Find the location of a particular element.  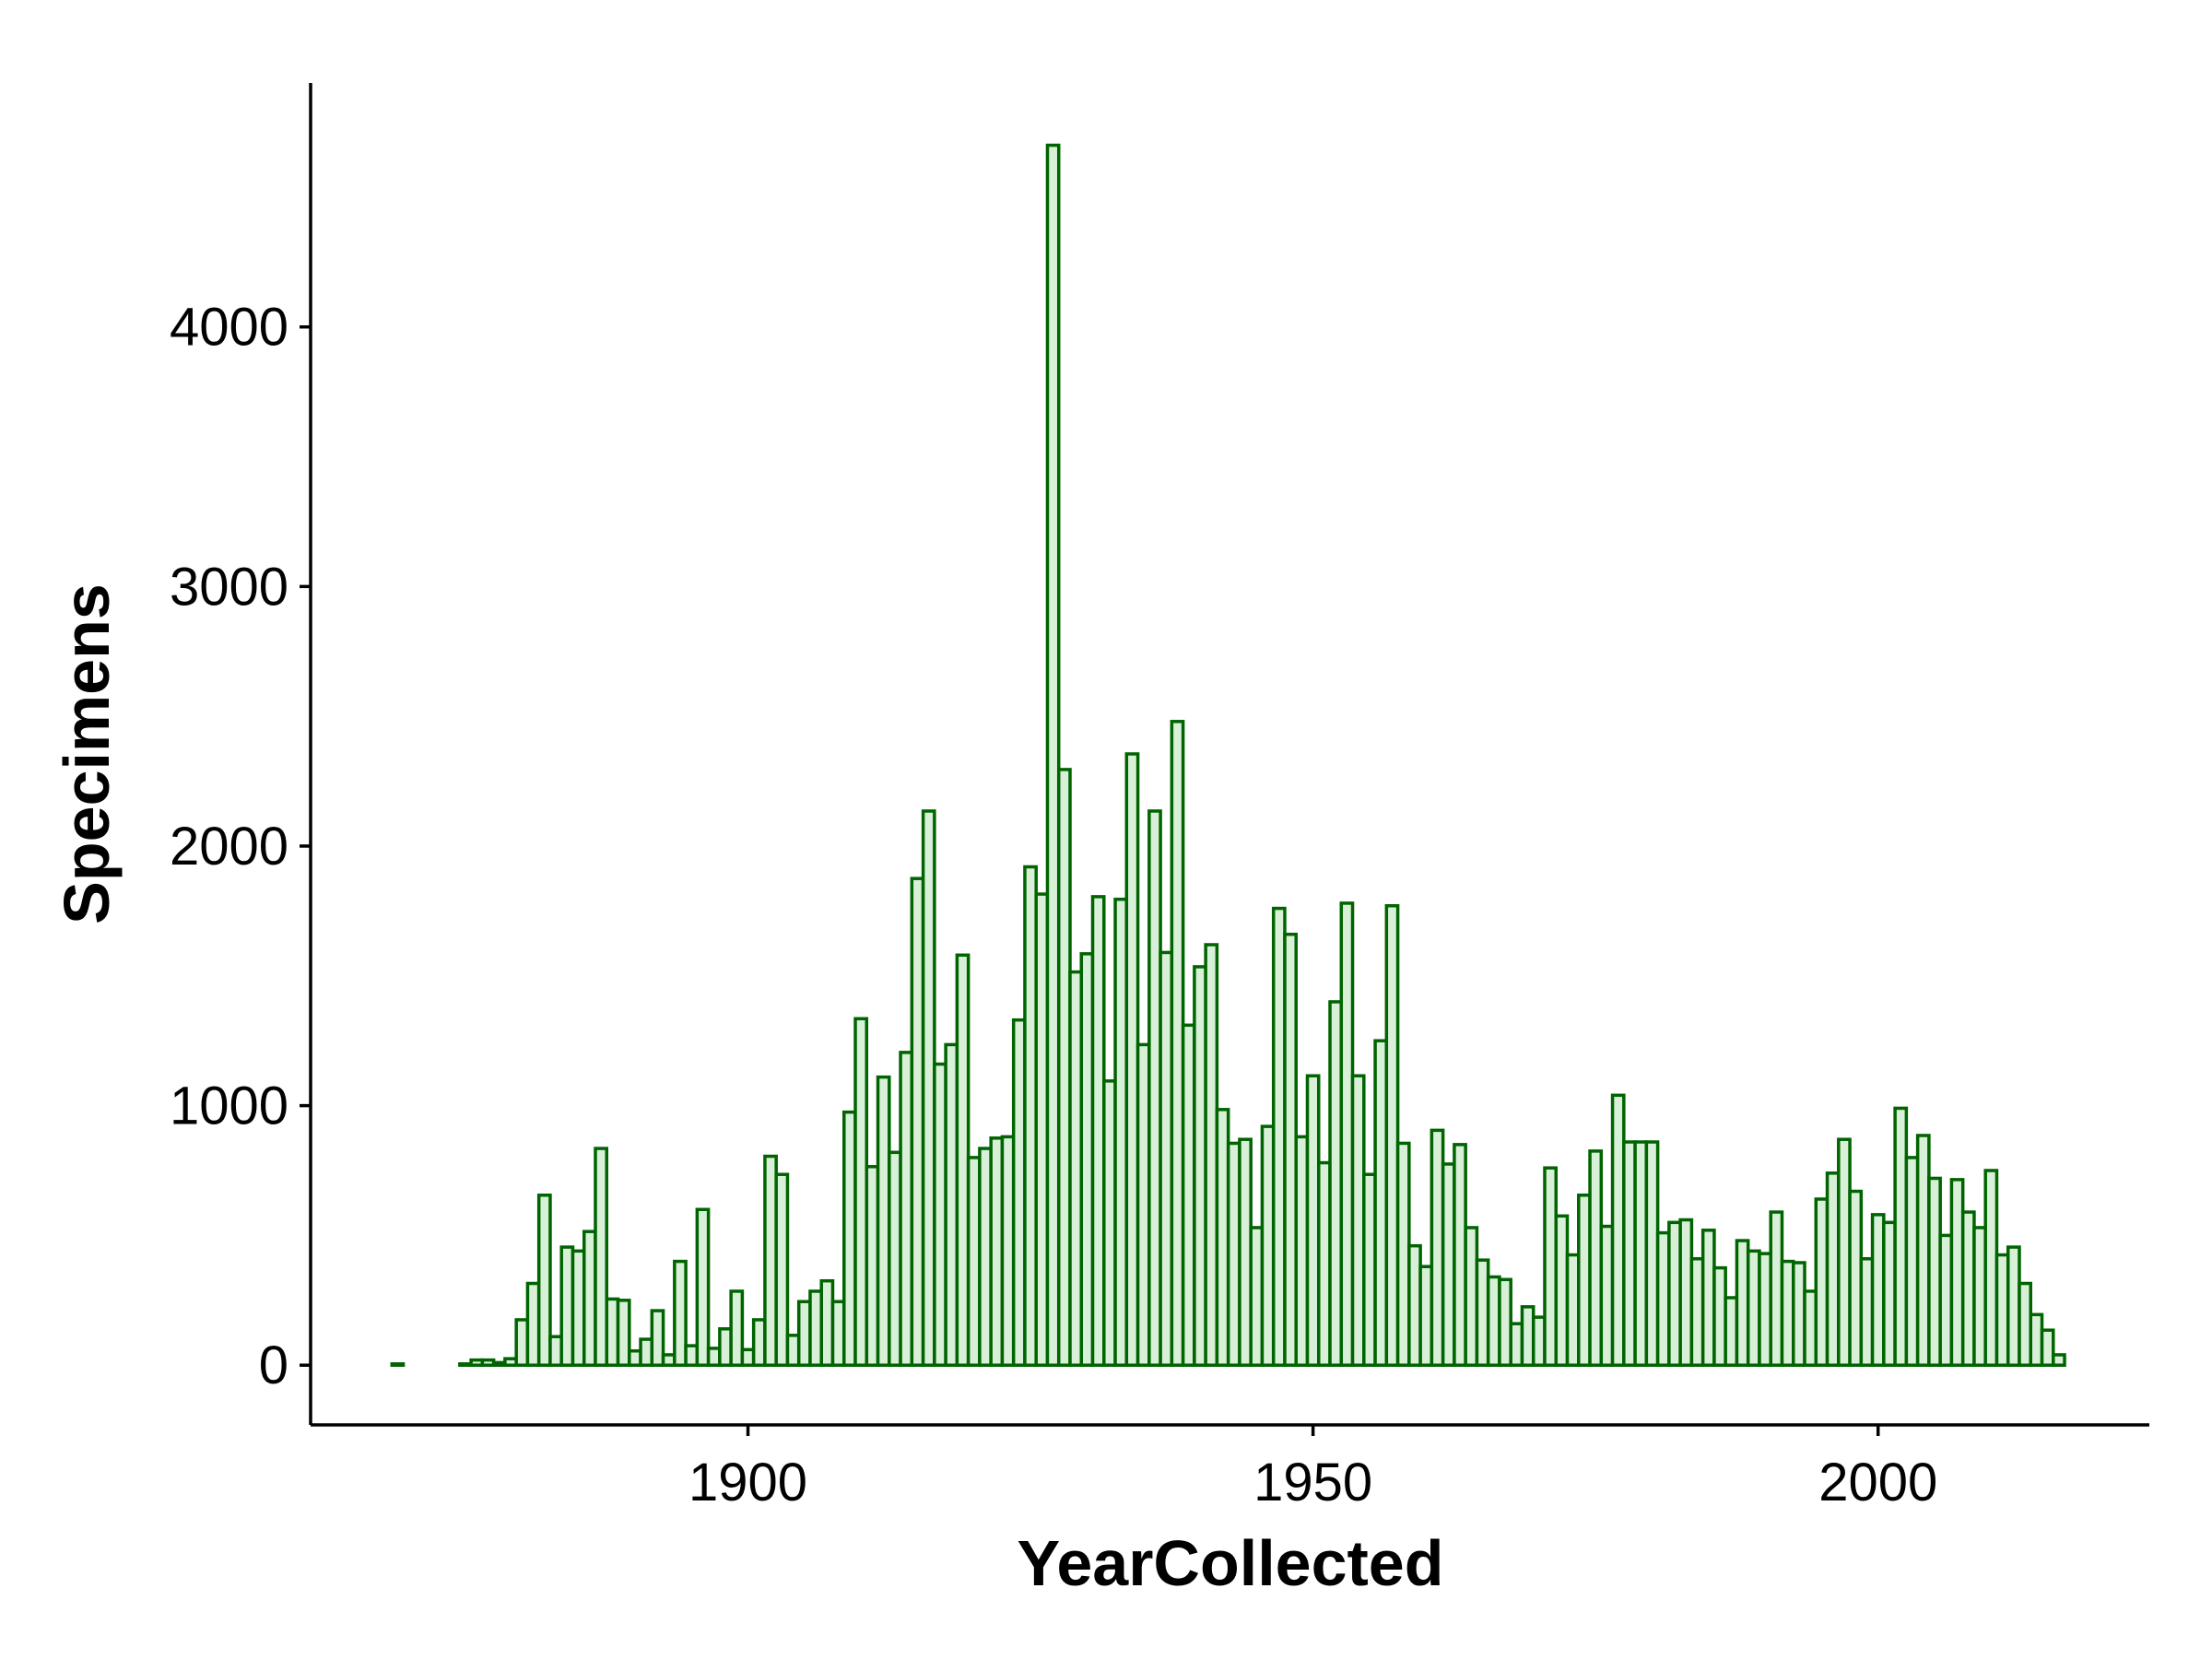

x-tick-label: 1900 is located at coordinates (747, 1482).